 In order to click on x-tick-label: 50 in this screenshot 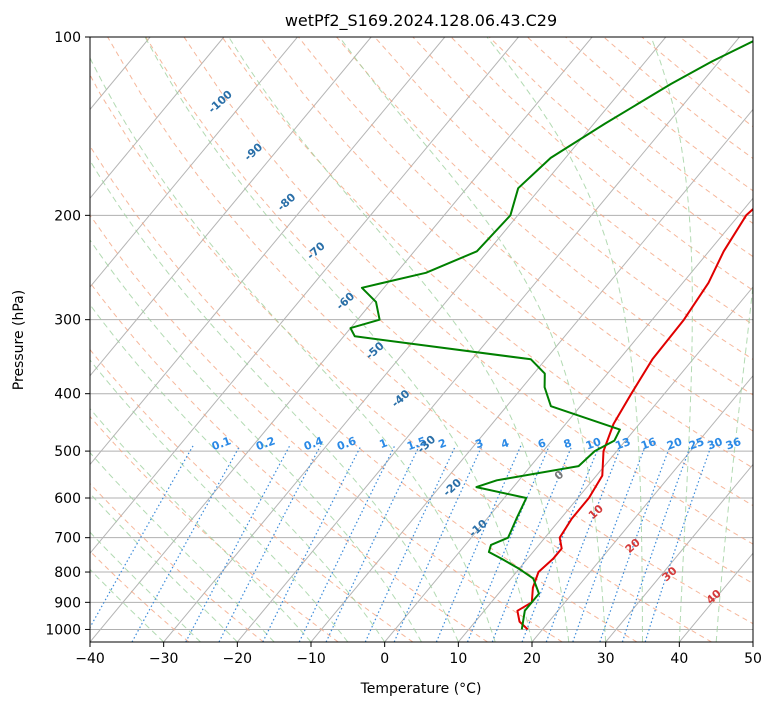, I will do `click(753, 659)`.